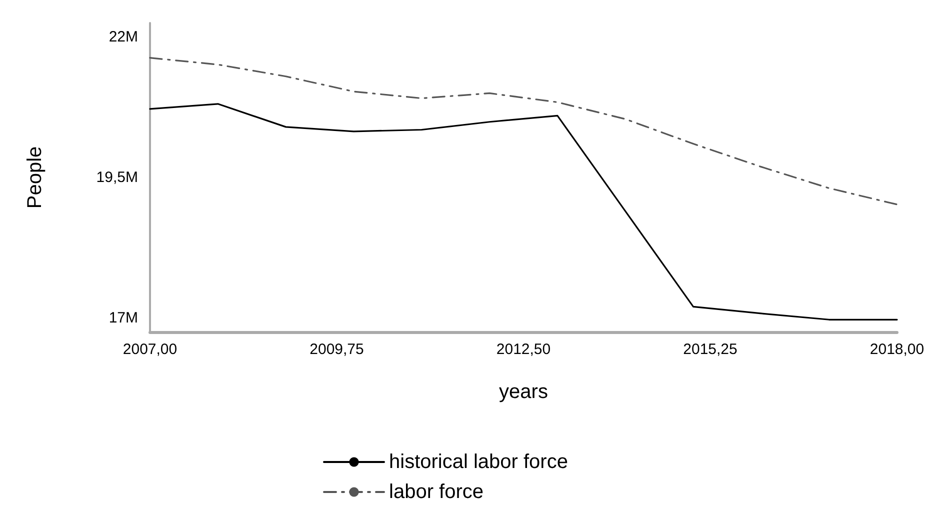 The height and width of the screenshot is (517, 949). What do you see at coordinates (436, 492) in the screenshot?
I see `legend-label: labor force` at bounding box center [436, 492].